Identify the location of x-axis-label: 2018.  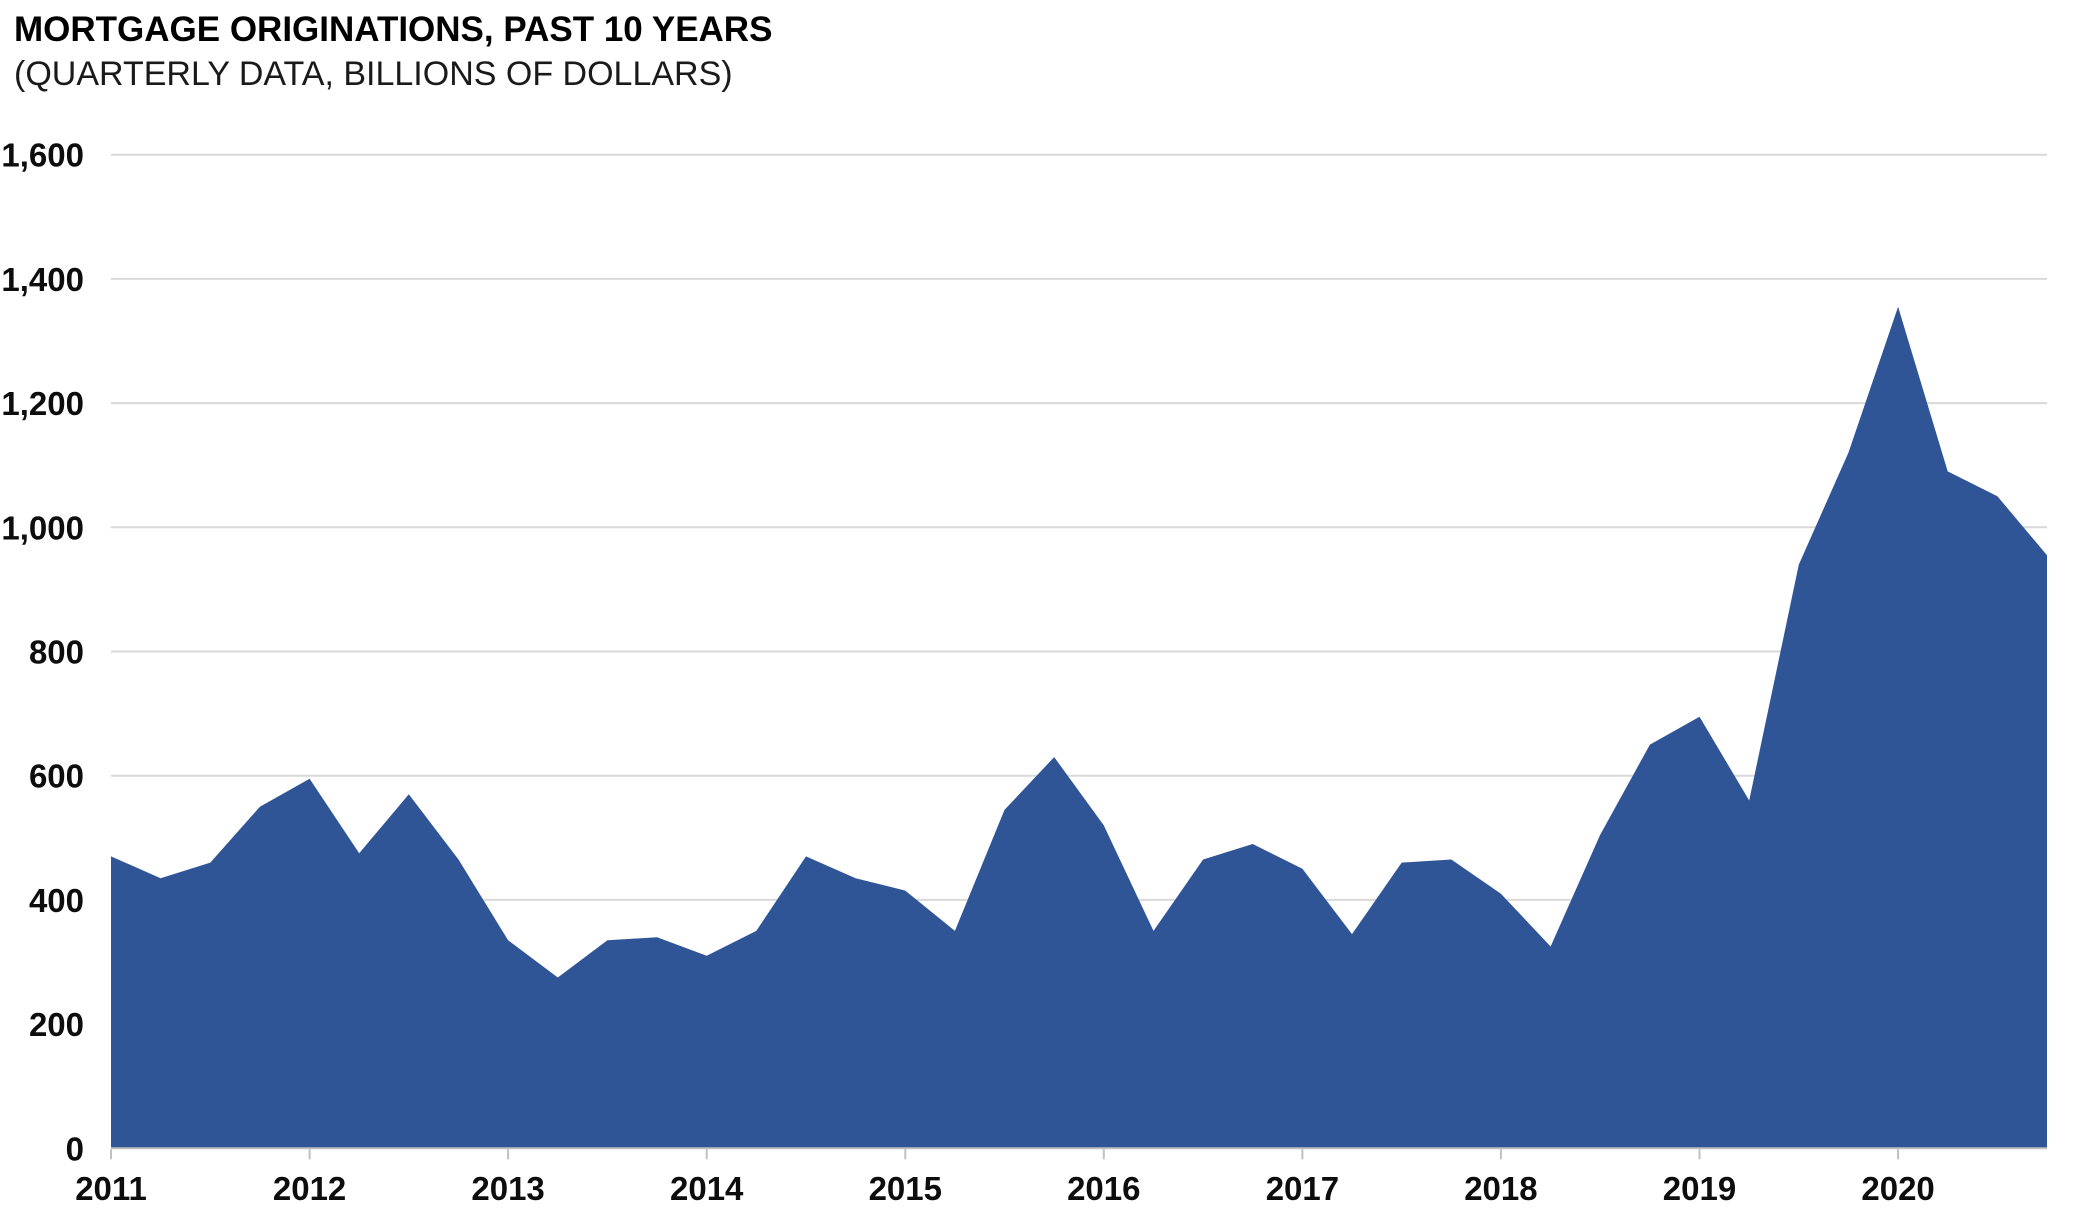
(1500, 1188).